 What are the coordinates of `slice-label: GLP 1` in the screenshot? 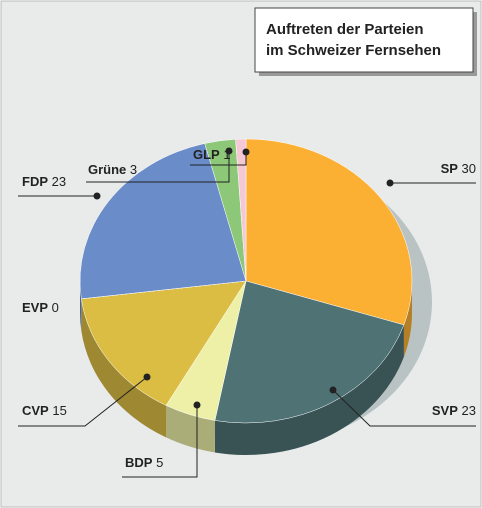 It's located at (212, 154).